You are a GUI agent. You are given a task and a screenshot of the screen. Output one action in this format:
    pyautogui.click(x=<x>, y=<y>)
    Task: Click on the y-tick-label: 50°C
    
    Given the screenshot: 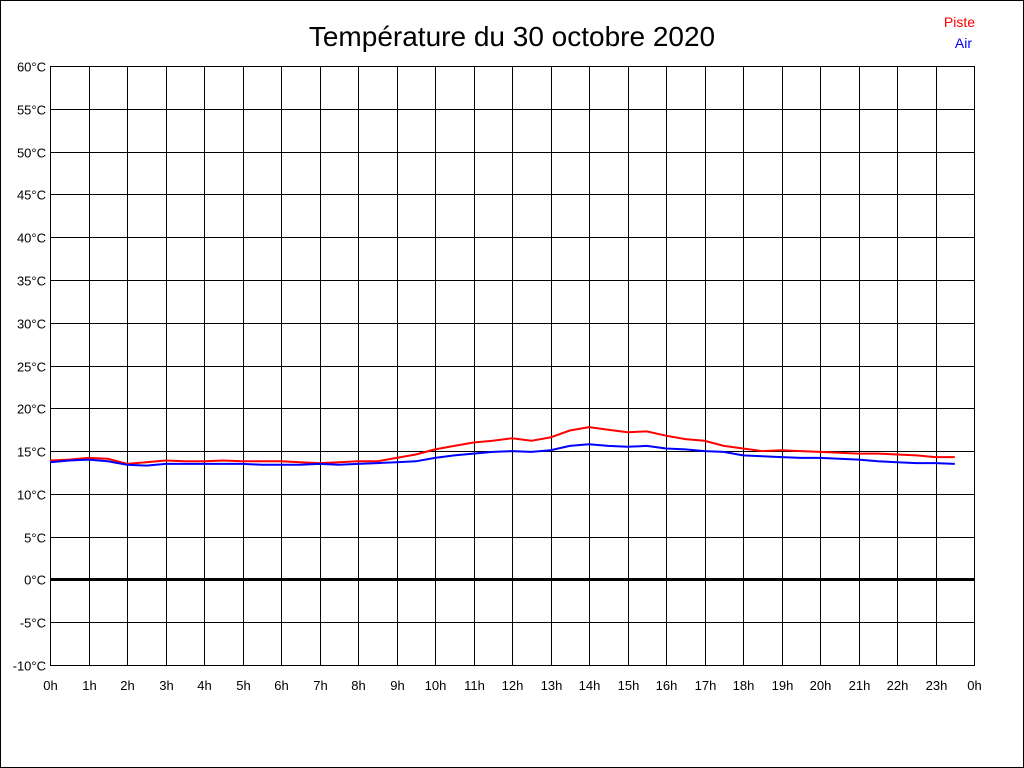 What is the action you would take?
    pyautogui.click(x=31, y=153)
    